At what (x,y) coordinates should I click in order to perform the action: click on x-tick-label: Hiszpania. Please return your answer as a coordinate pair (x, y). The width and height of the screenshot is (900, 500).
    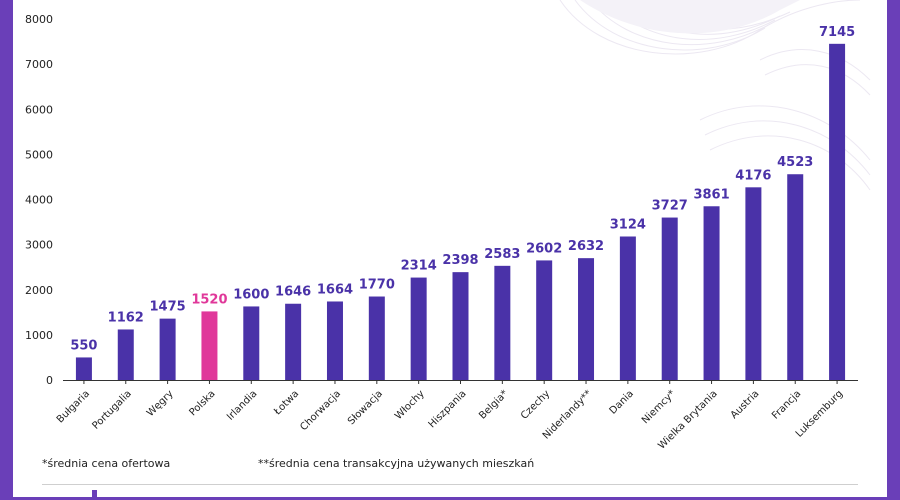
    Looking at the image, I should click on (448, 409).